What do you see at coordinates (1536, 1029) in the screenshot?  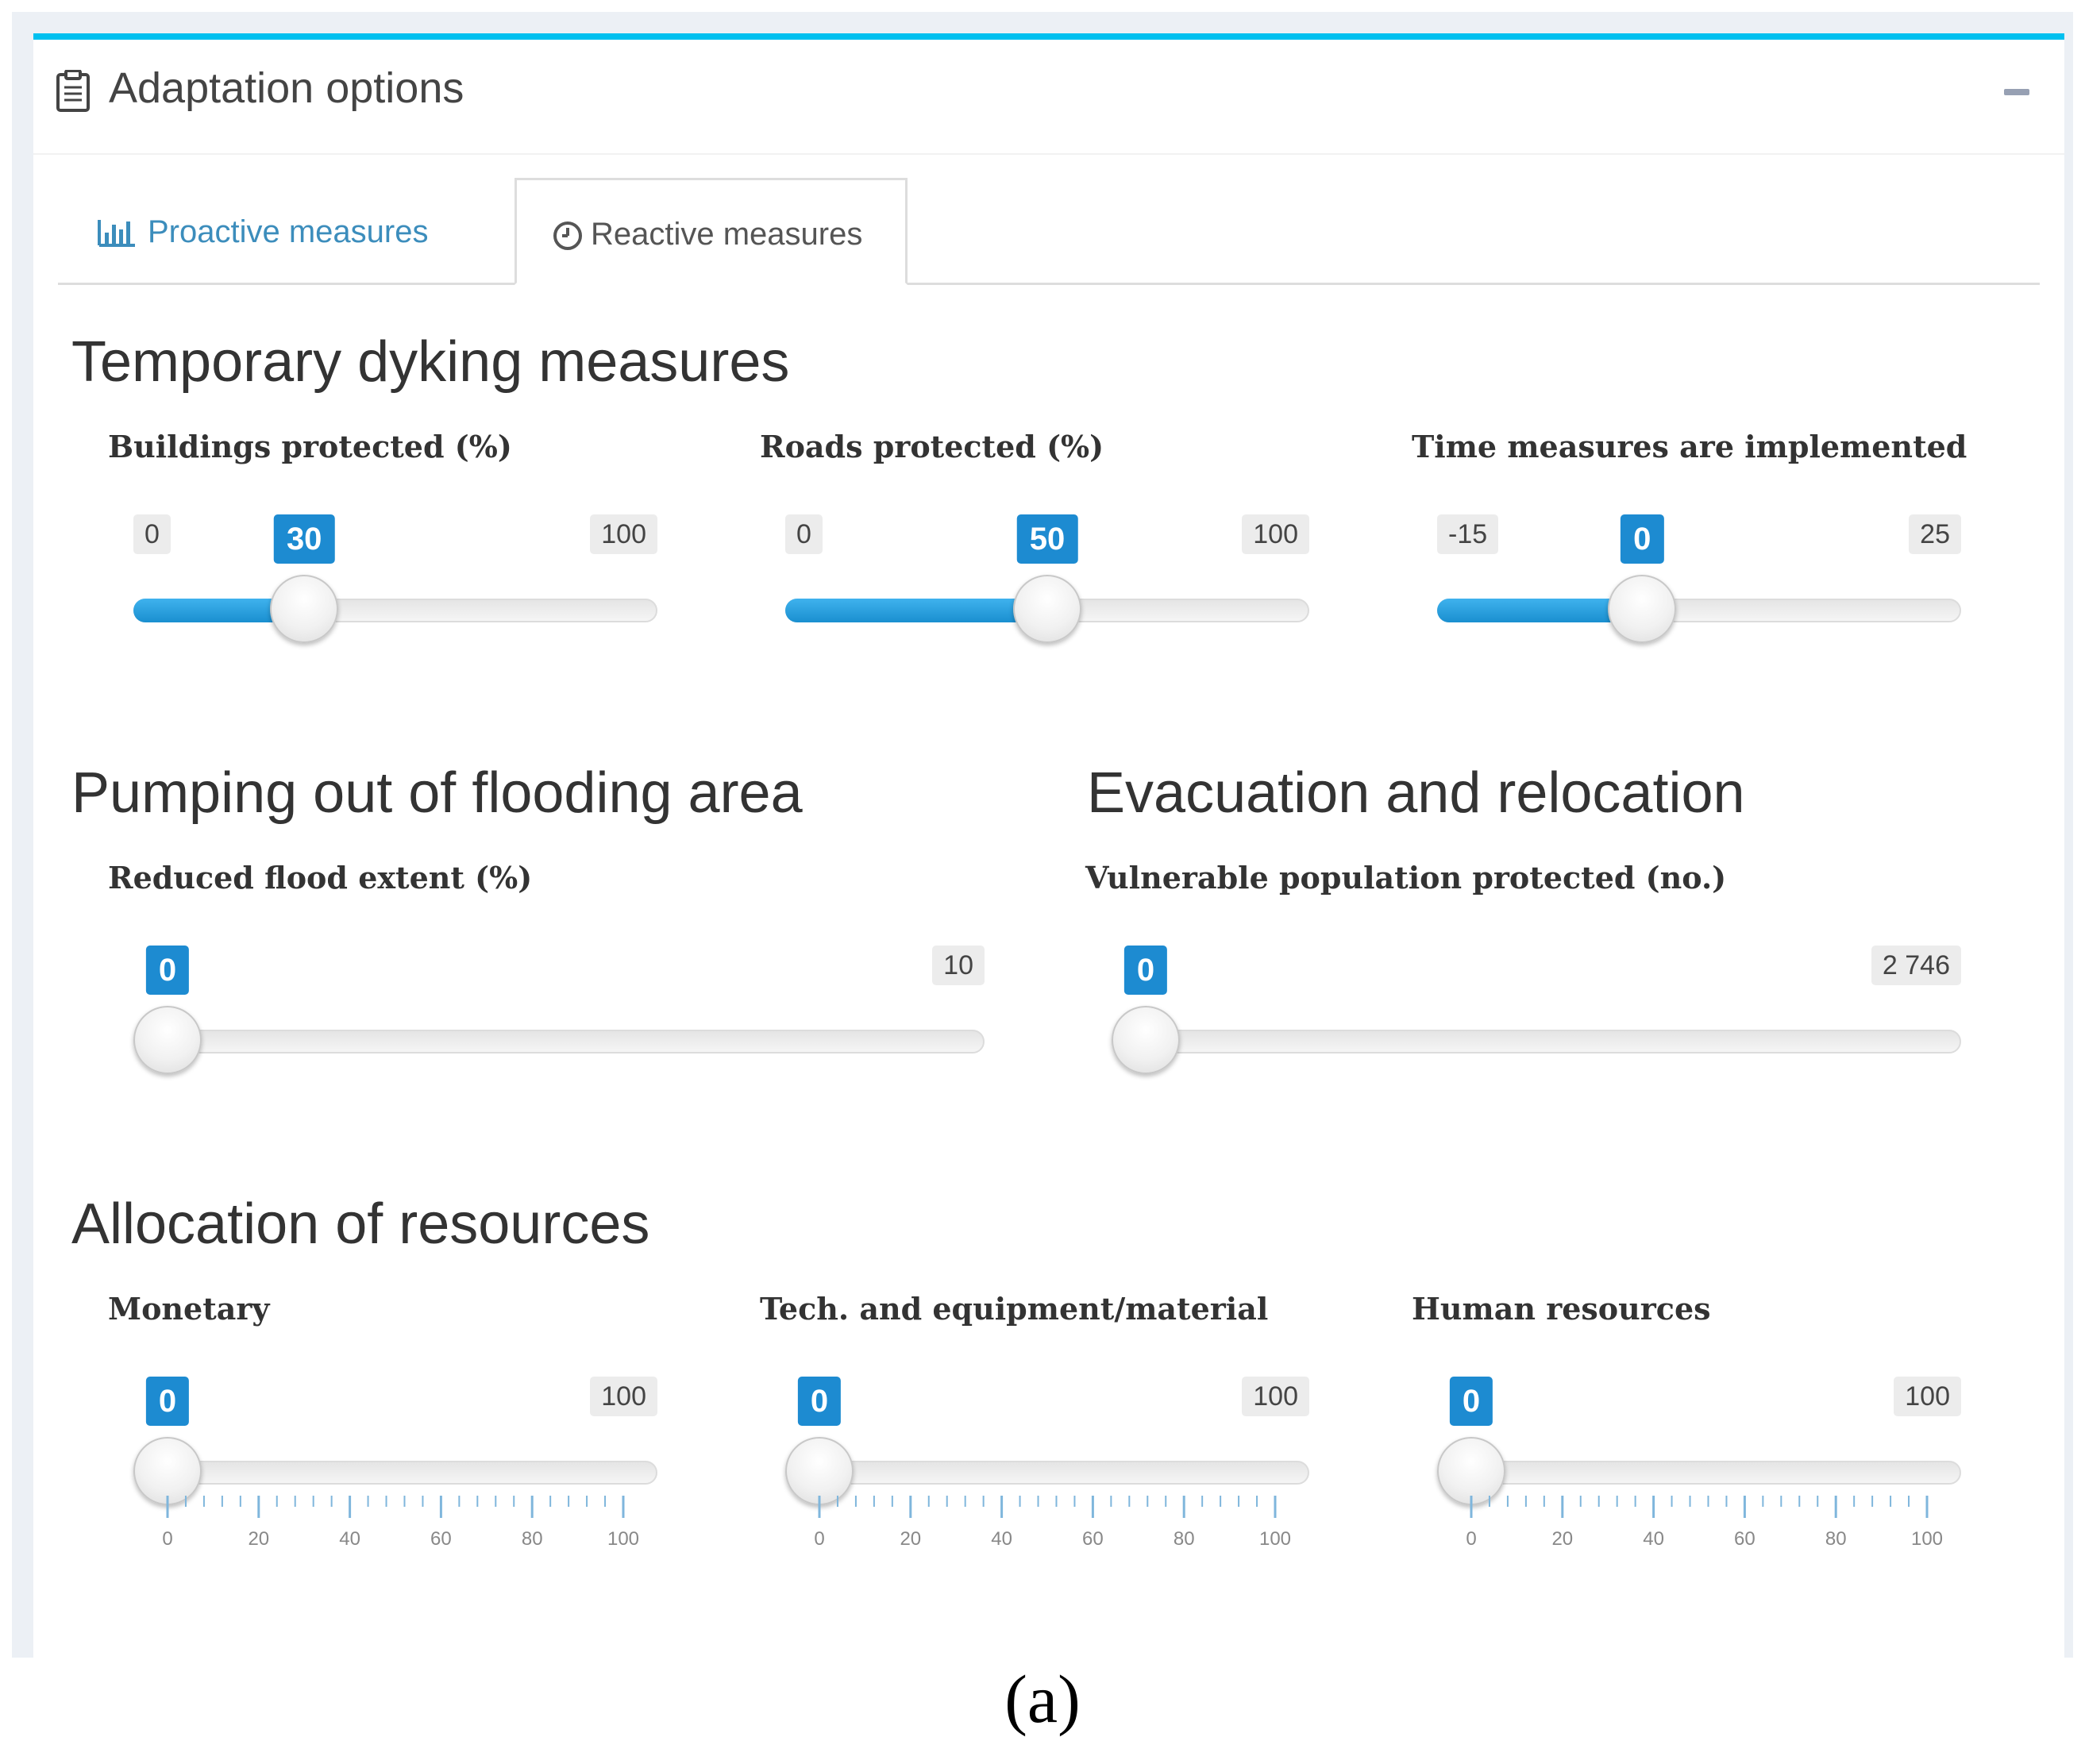 I see `vulnerable-population-slider: 2 746 0` at bounding box center [1536, 1029].